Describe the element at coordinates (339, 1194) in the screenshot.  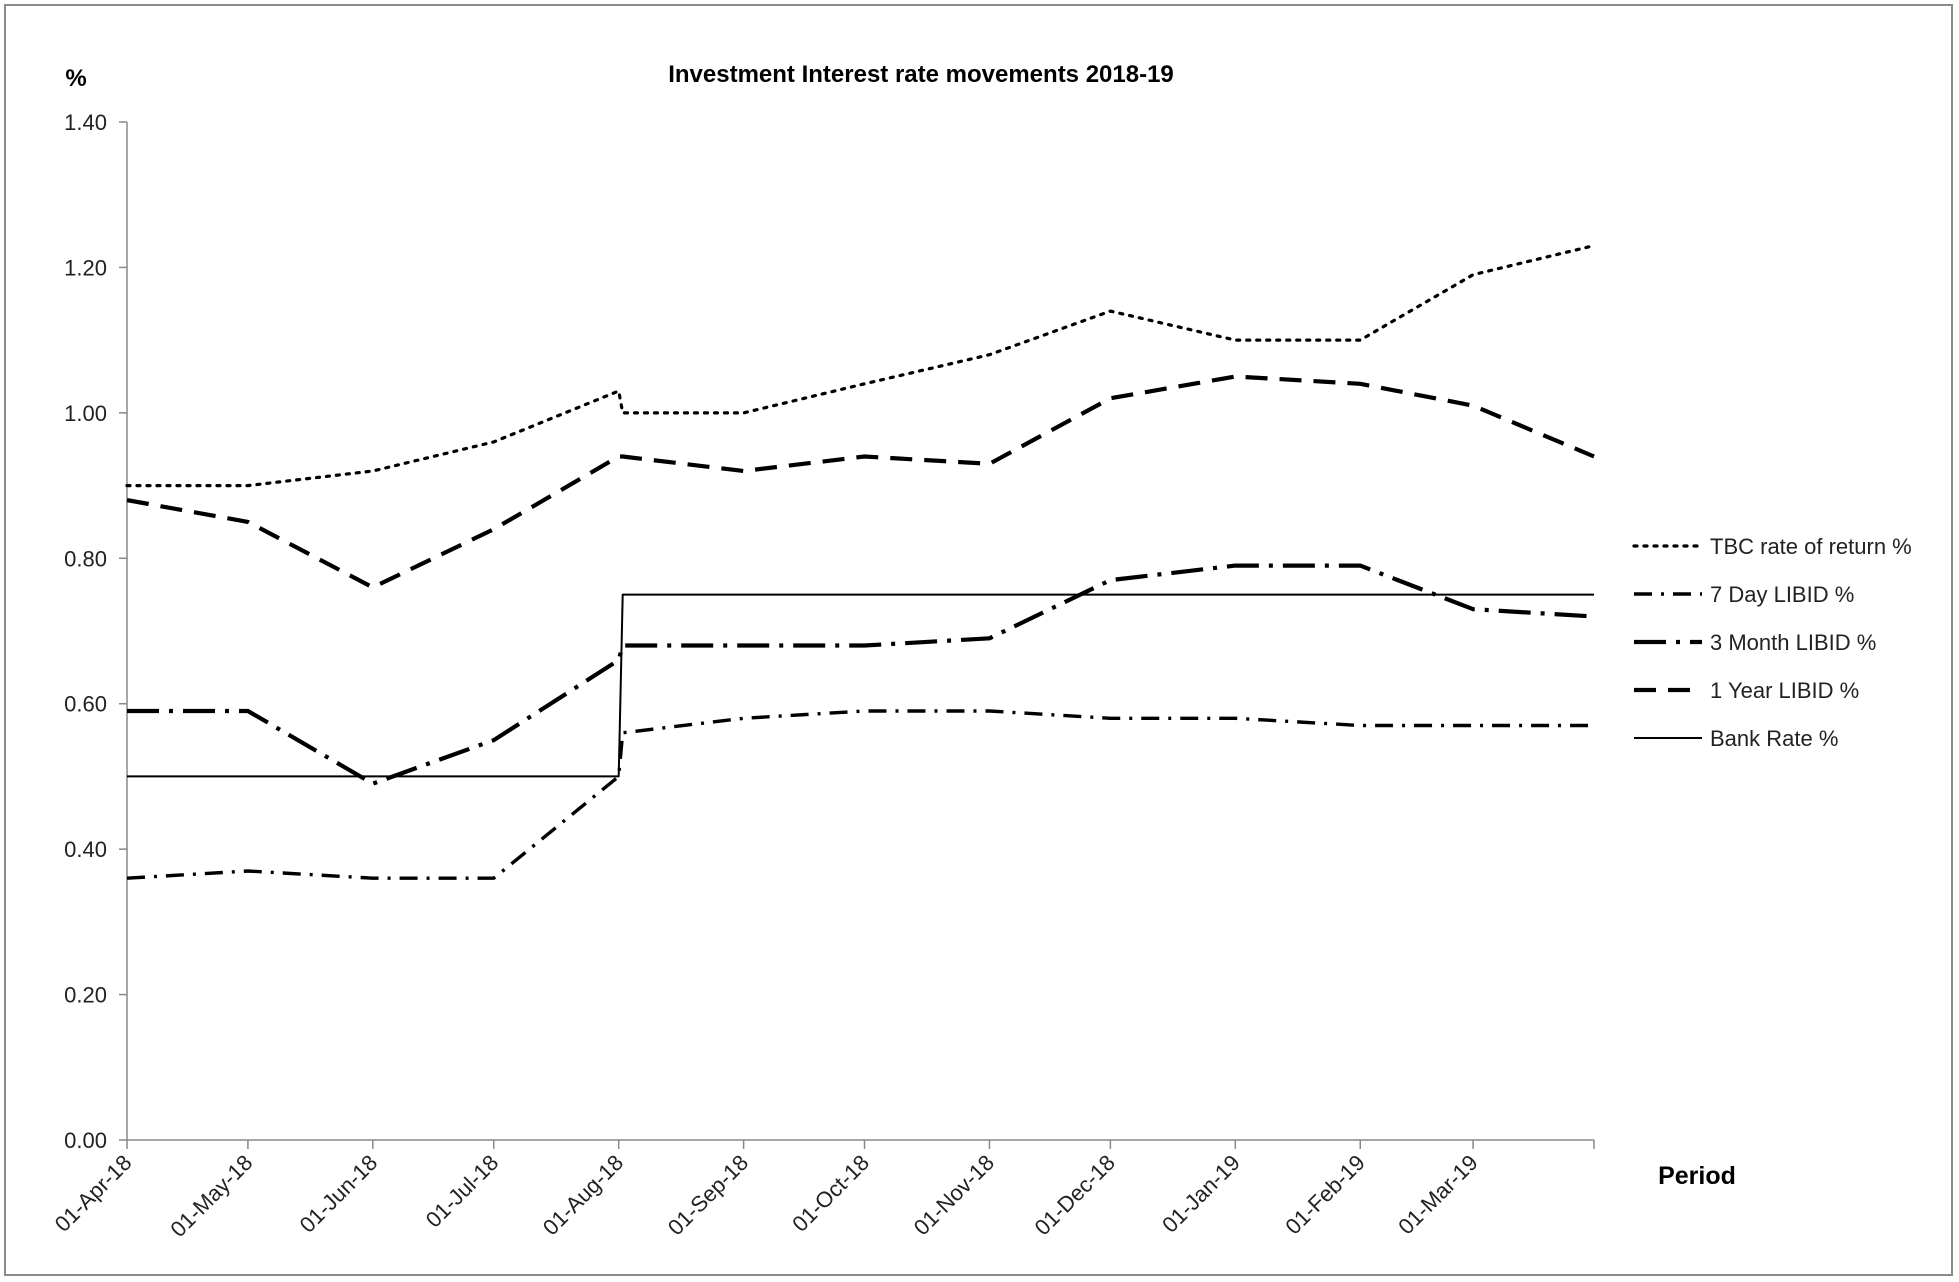
I see `x-tick-label: 01-Jun-18` at that location.